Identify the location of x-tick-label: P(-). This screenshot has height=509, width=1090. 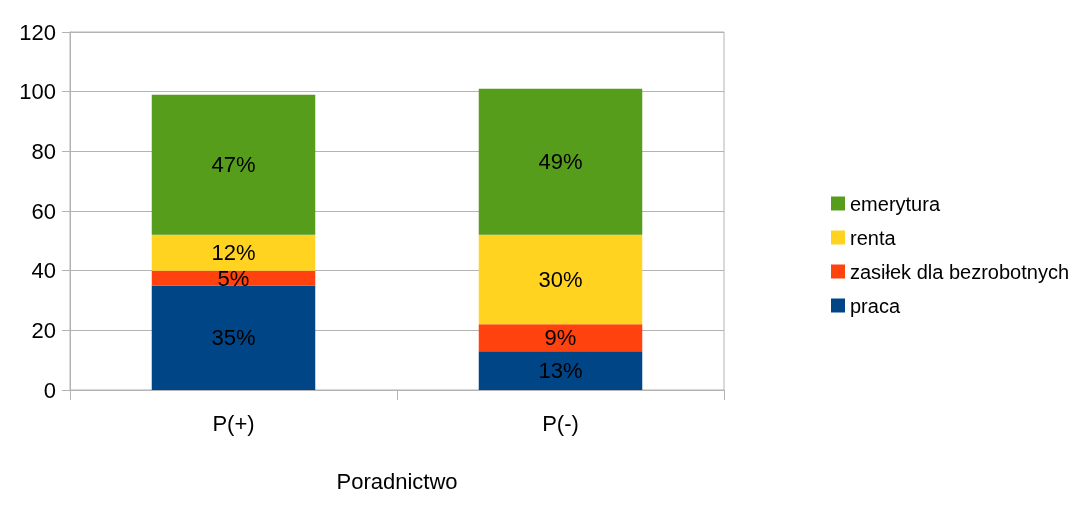
(560, 423).